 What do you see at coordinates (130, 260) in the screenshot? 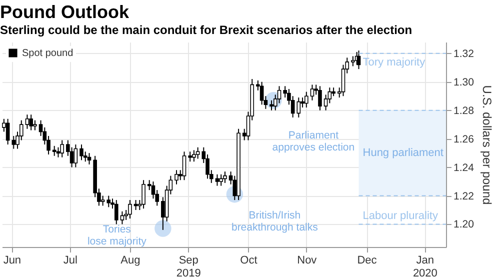
I see `x-tick-label: Aug` at bounding box center [130, 260].